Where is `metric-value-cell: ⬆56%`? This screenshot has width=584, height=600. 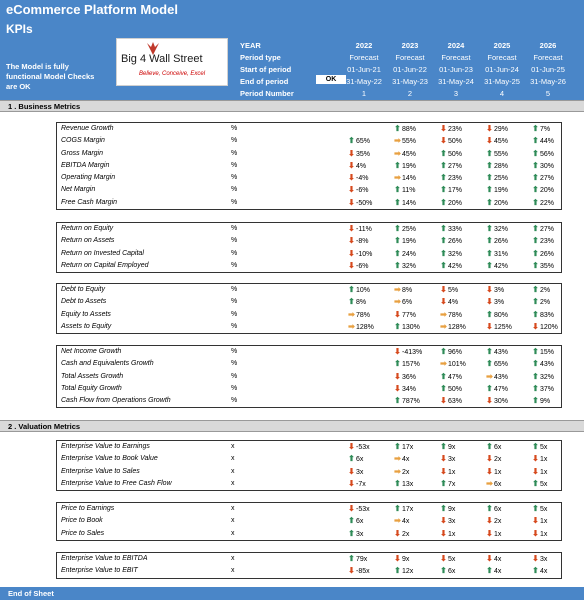 metric-value-cell: ⬆56% is located at coordinates (553, 154).